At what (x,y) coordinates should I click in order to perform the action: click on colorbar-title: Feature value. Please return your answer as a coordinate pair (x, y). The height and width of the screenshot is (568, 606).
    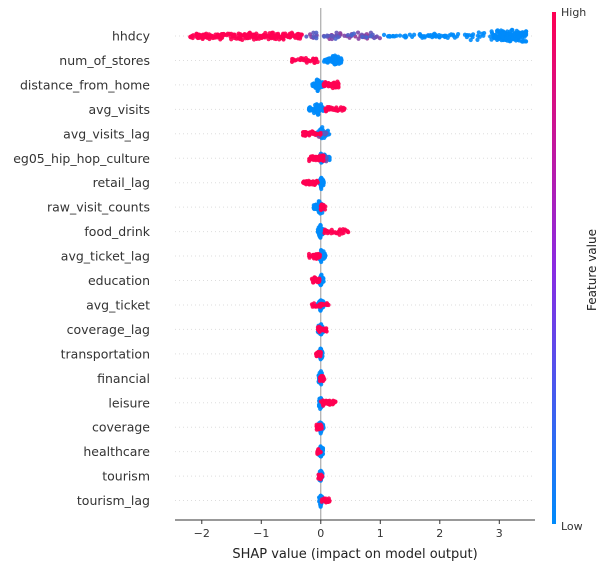
    Looking at the image, I should click on (592, 270).